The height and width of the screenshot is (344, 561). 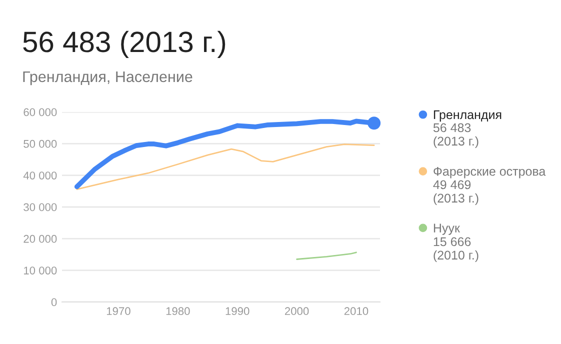 I want to click on legend-label: Фарерские острова, so click(x=490, y=172).